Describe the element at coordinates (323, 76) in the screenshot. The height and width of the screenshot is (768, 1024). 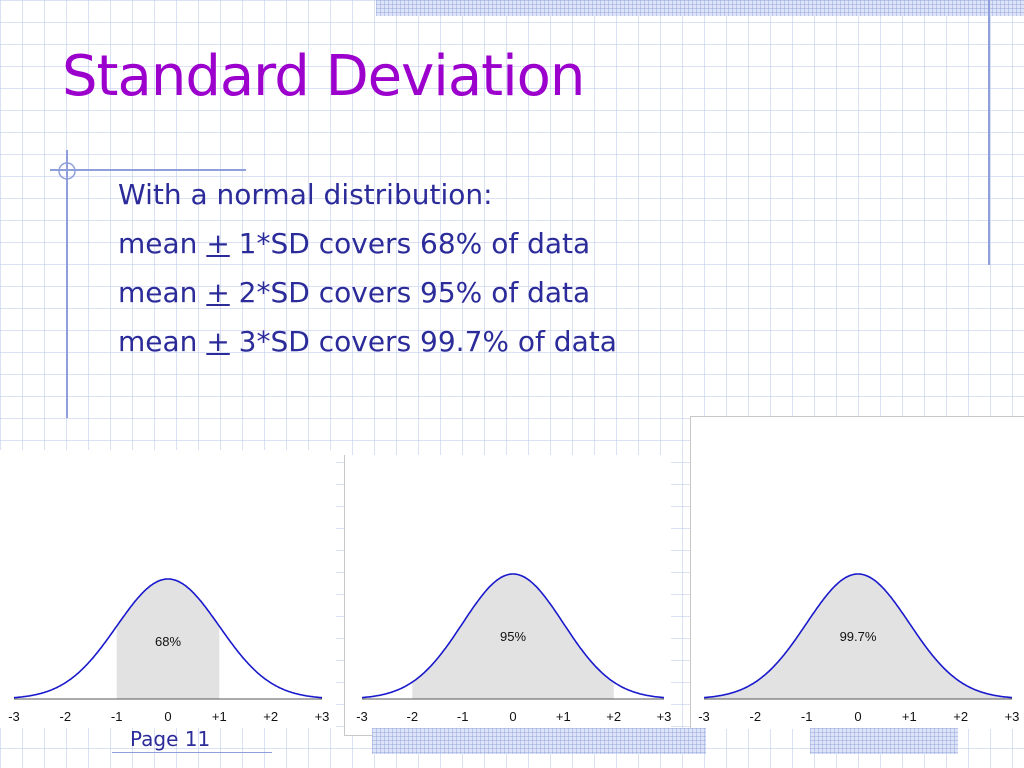
I see `page-title: Standard Deviation` at that location.